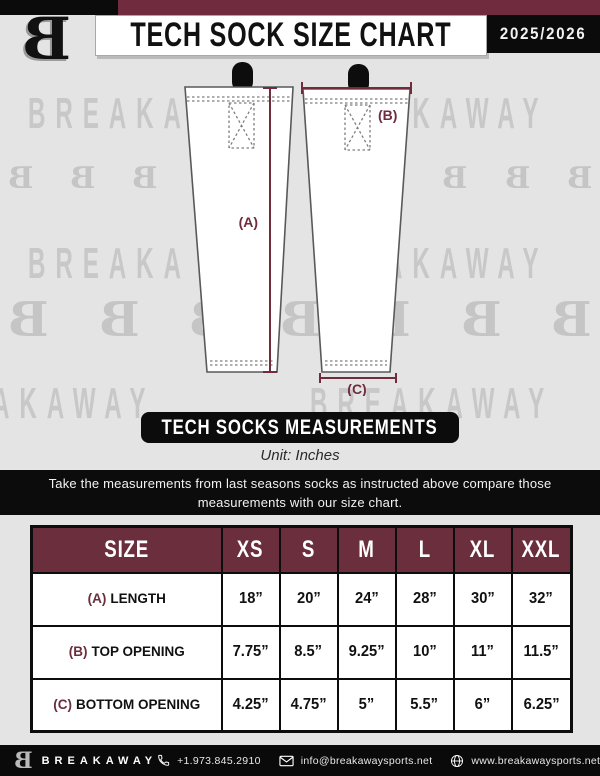 Image resolution: width=600 pixels, height=776 pixels. I want to click on value-cell: 7.75”, so click(250, 652).